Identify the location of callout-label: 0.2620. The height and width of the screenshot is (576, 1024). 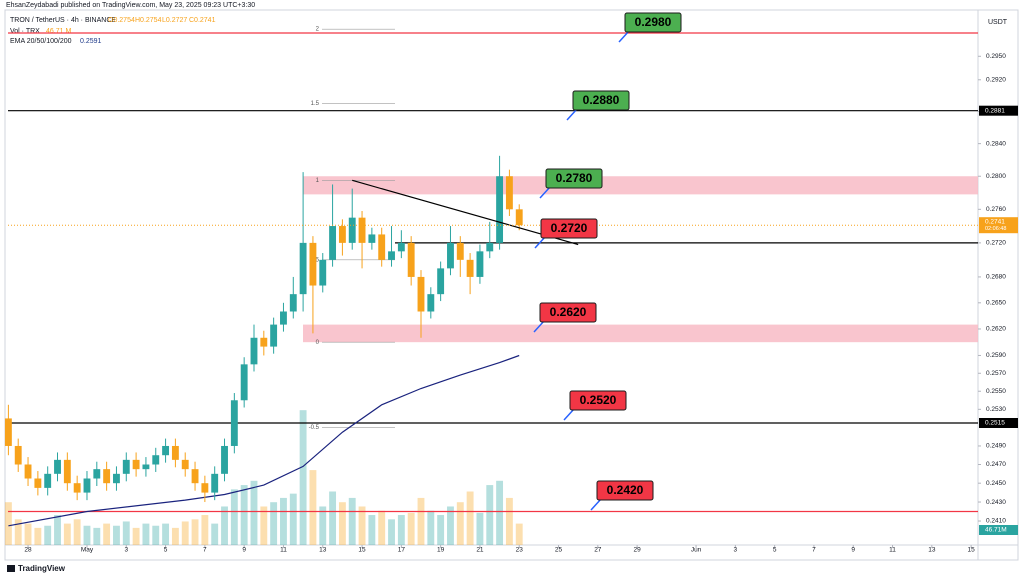
(568, 312).